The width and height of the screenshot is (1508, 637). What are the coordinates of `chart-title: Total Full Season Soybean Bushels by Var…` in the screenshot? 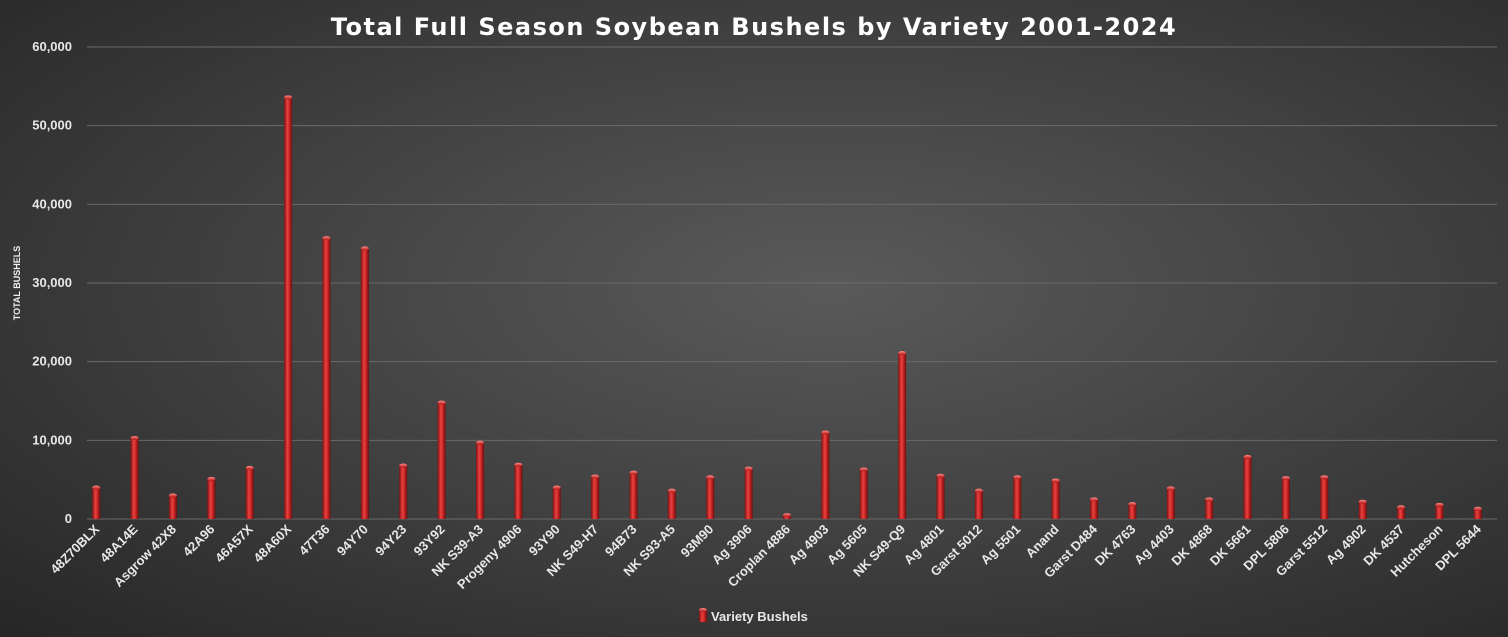 It's located at (754, 27).